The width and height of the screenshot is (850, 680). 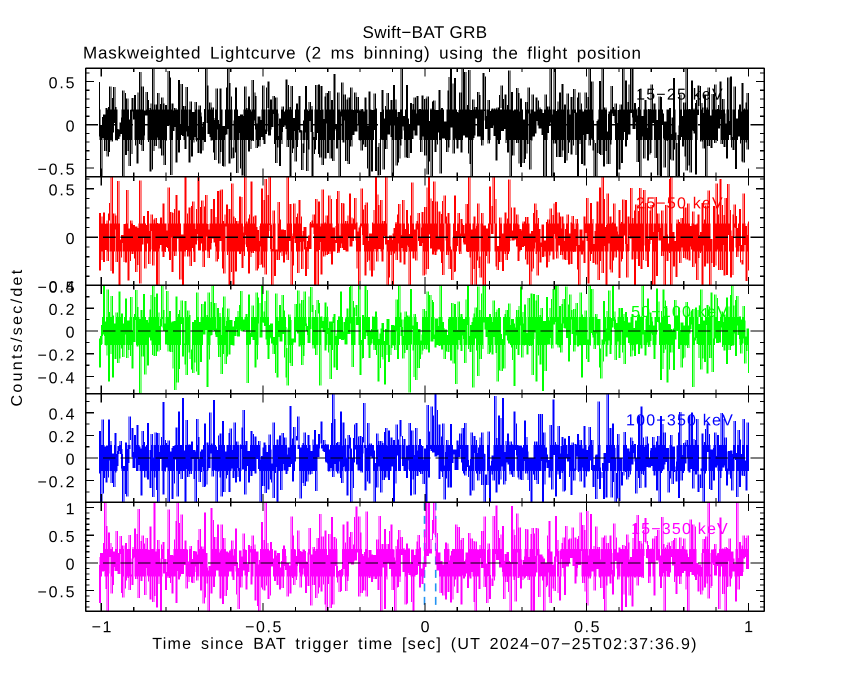 What do you see at coordinates (102, 627) in the screenshot?
I see `svg-text: −1` at bounding box center [102, 627].